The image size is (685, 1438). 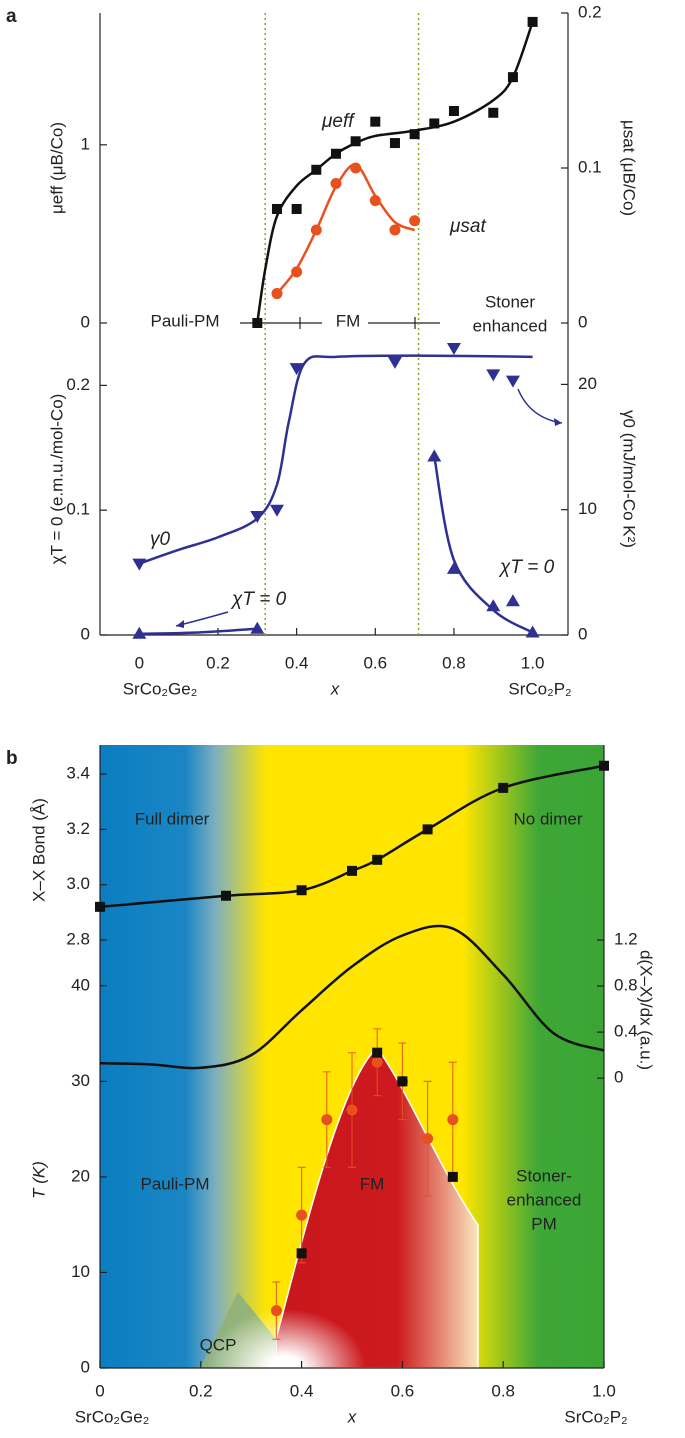 I want to click on y-tick-label: 1.2, so click(x=626, y=939).